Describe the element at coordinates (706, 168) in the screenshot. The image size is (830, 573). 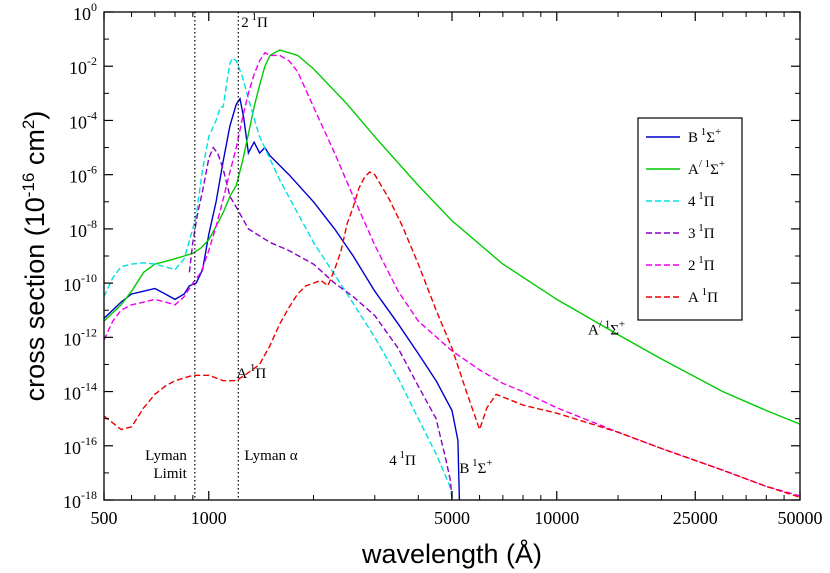
I see `legend-entry-1: A/ 1Σ+` at that location.